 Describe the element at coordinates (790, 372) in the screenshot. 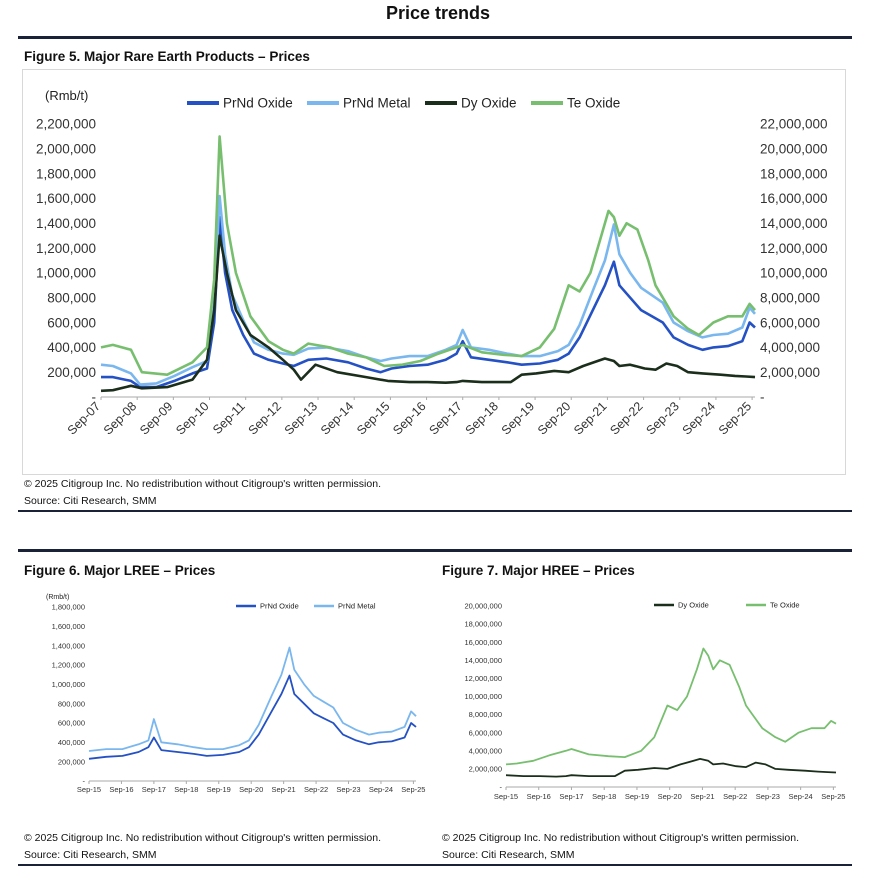

I see `y-tick-label-right: 2,000,000` at that location.